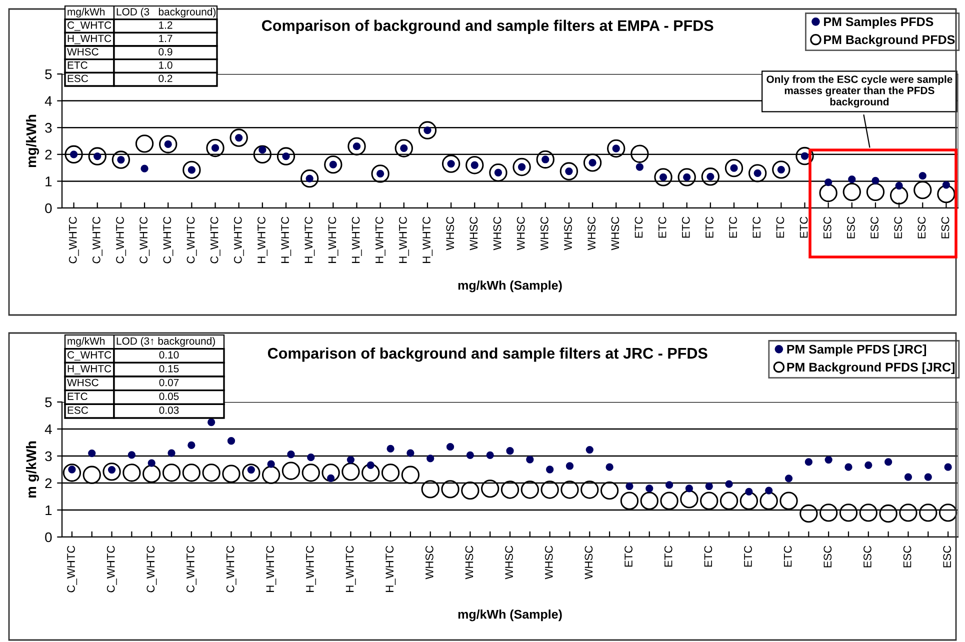 This screenshot has height=642, width=965. Describe the element at coordinates (32, 141) in the screenshot. I see `y-axis-title: mg/kWh` at that location.